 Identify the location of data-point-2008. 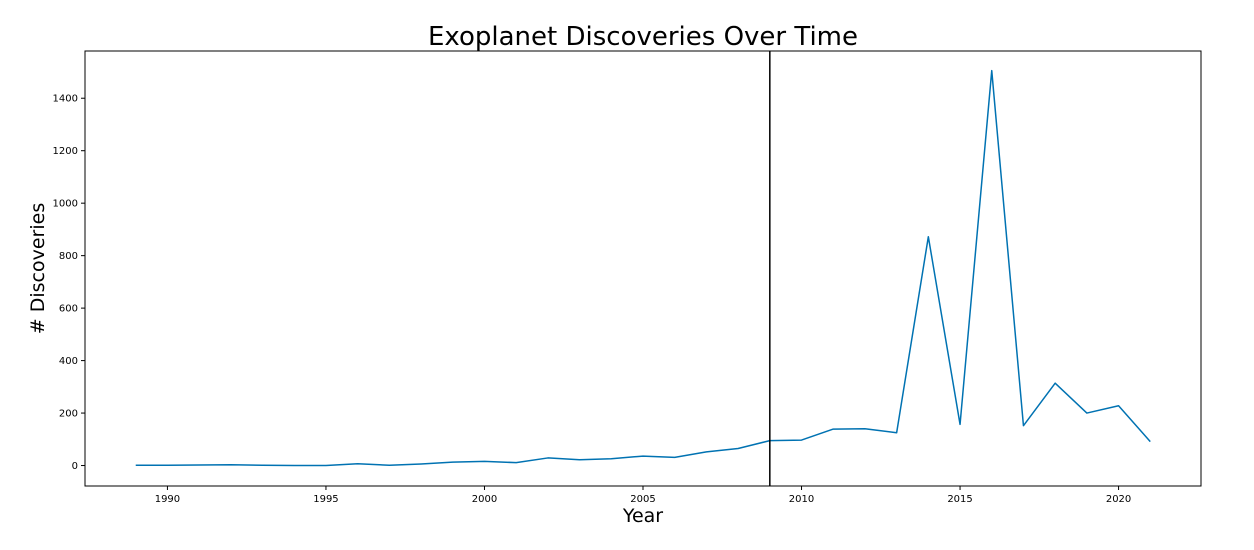
(738, 448).